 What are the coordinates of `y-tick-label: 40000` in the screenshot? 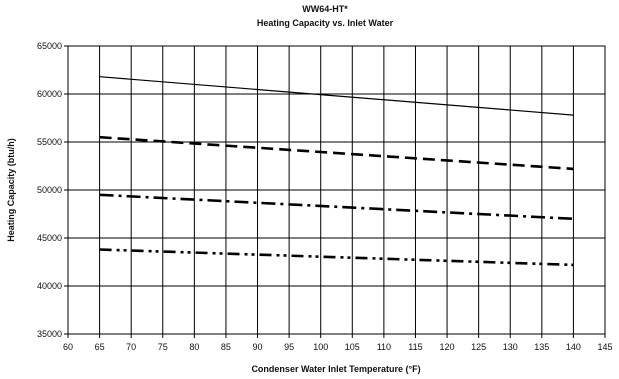 It's located at (49, 286).